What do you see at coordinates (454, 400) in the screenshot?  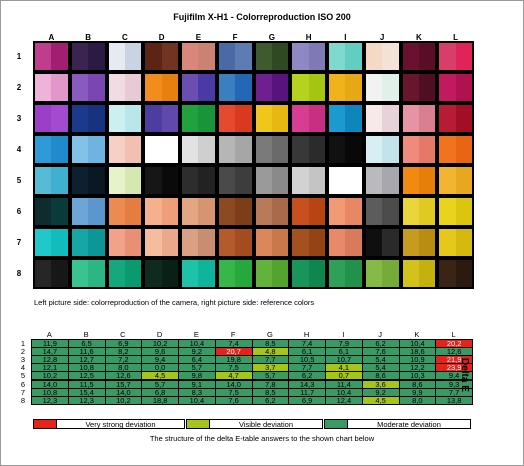 I see `delta-e-cell-L8: 13,8` at bounding box center [454, 400].